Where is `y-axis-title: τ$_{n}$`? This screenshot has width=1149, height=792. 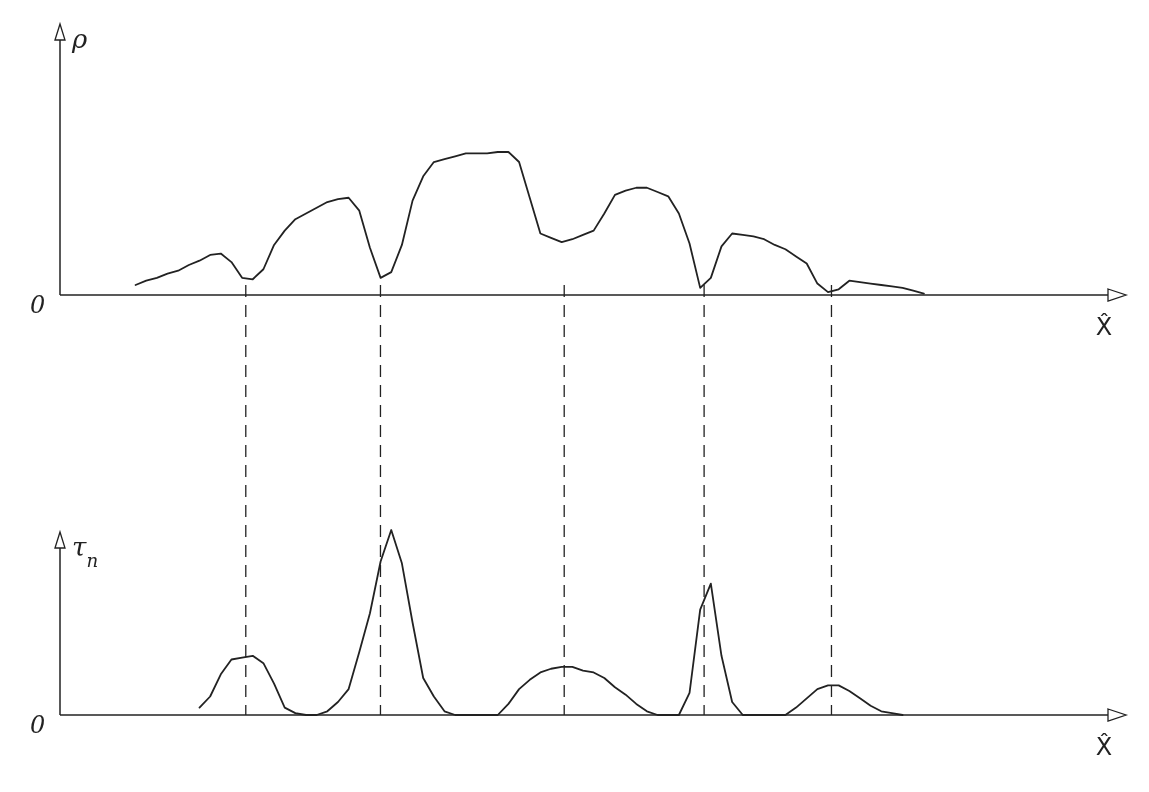 y-axis-title: τ$_{n}$ is located at coordinates (85, 551).